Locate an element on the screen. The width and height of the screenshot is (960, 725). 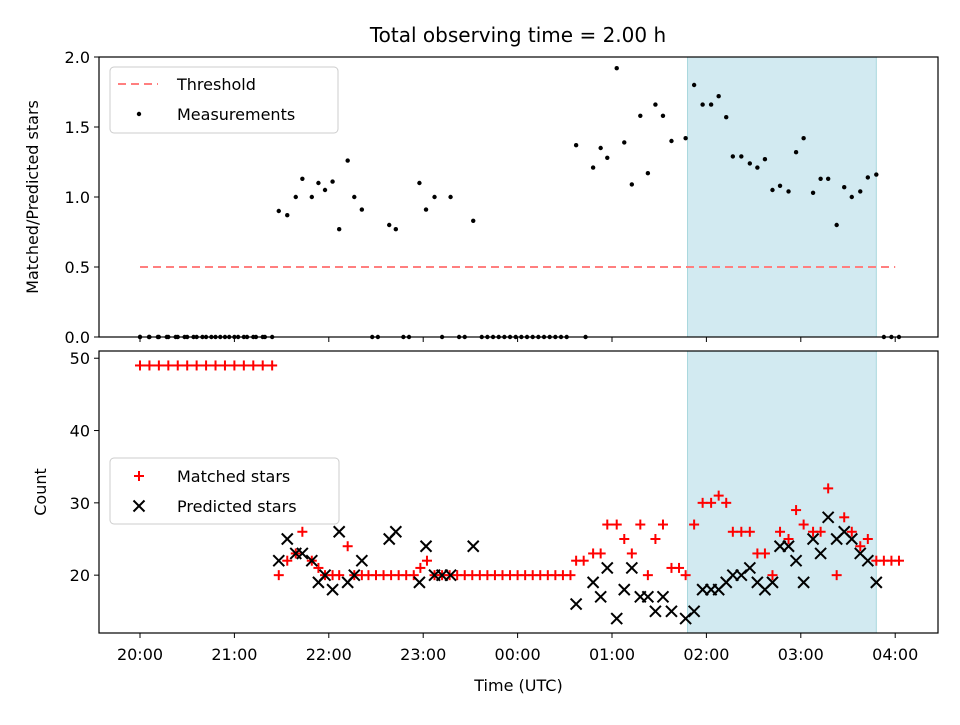
top-legend: Threshold Measurements is located at coordinates (224, 100).